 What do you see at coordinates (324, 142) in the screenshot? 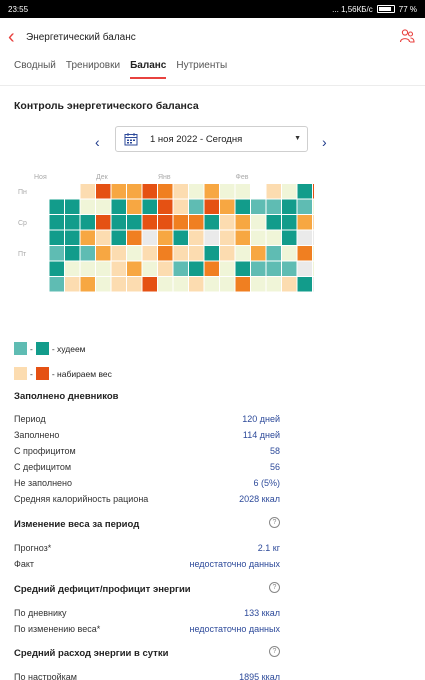
I see `next-period-icon: ›` at bounding box center [324, 142].